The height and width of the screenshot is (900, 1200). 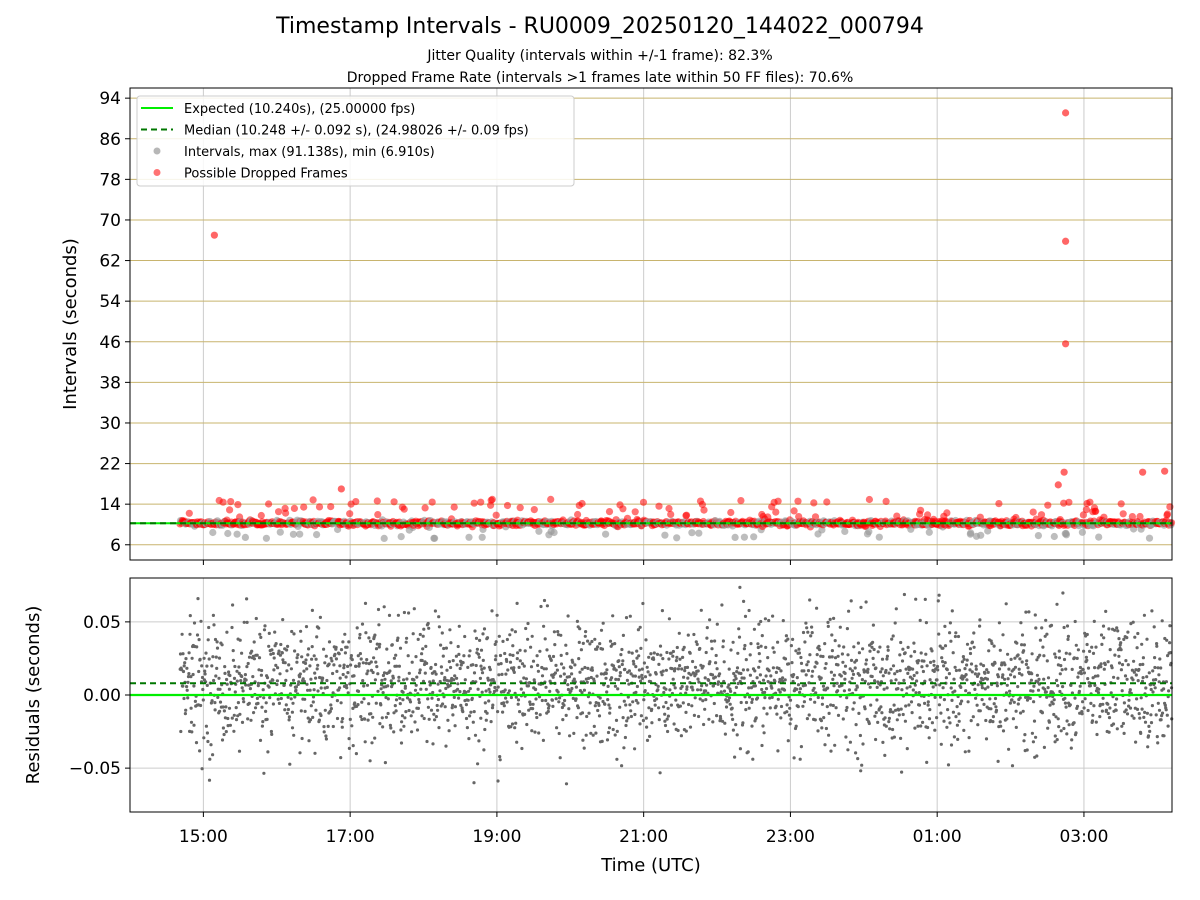 I want to click on x-tick-label: 01:00, so click(x=937, y=837).